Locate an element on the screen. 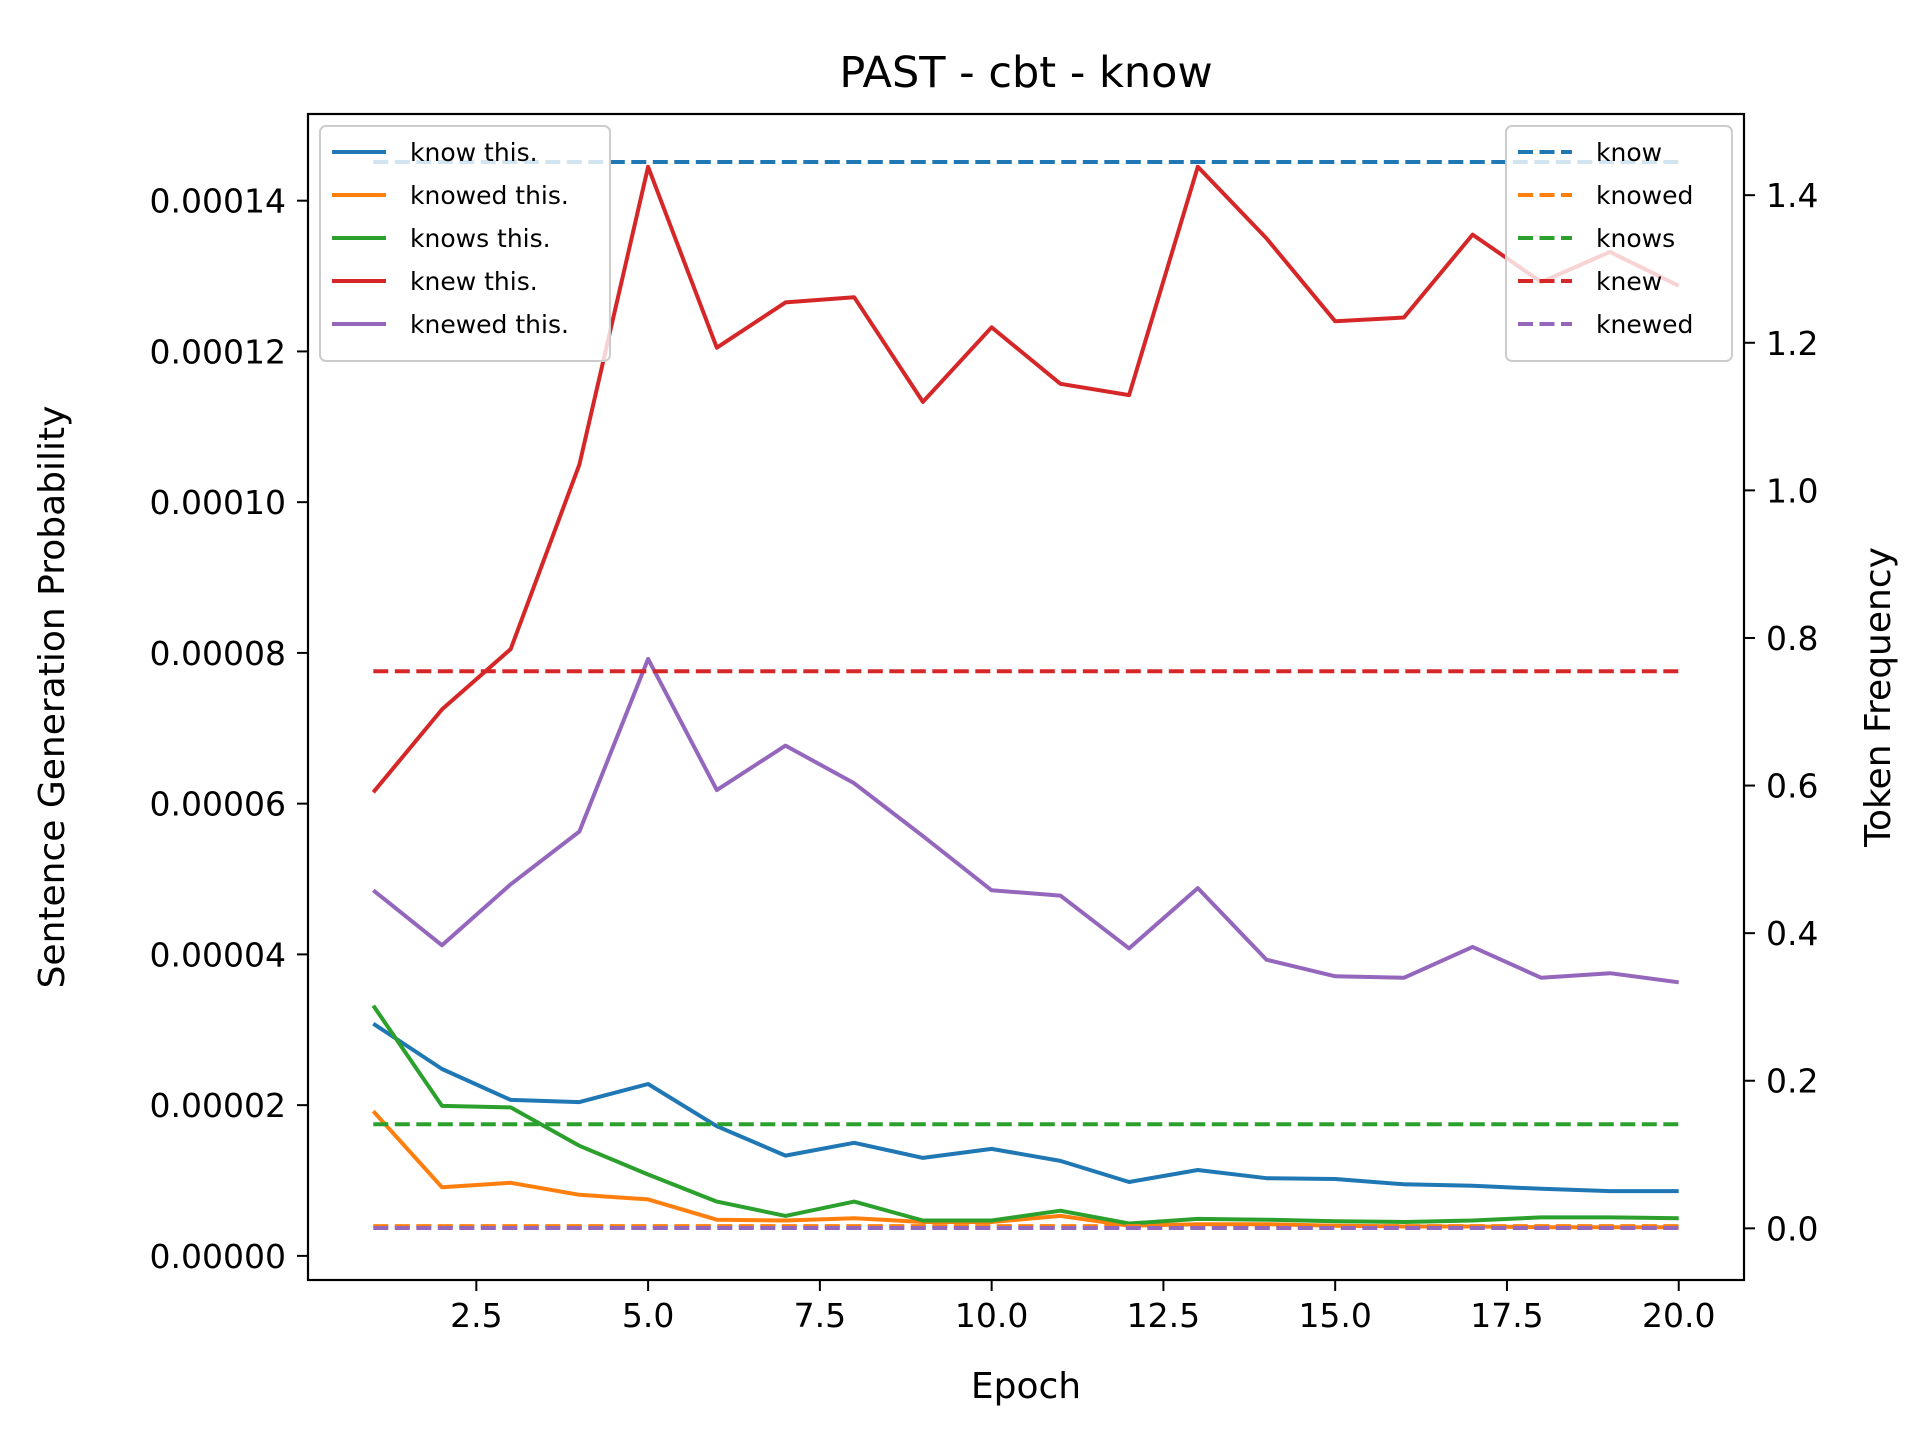  legend-left-box is located at coordinates (465, 243).